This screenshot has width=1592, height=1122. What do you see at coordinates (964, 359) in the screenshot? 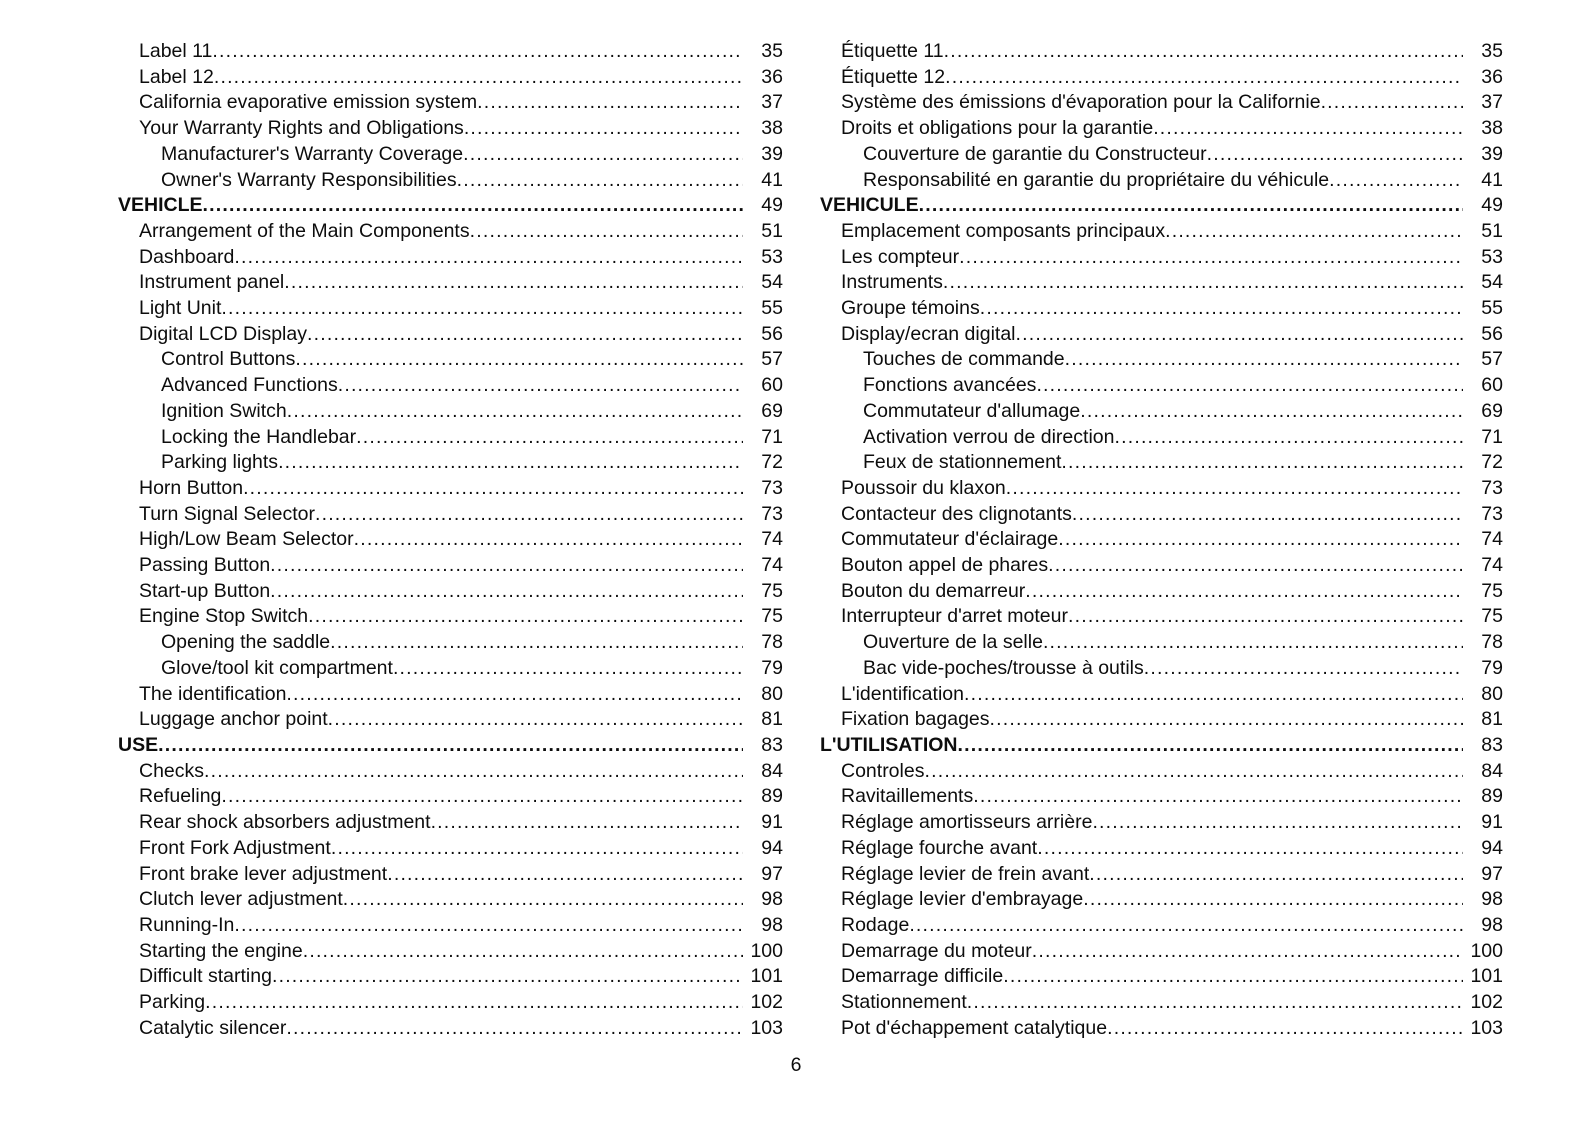
I see `toc-entry-title: Touches de commande` at bounding box center [964, 359].